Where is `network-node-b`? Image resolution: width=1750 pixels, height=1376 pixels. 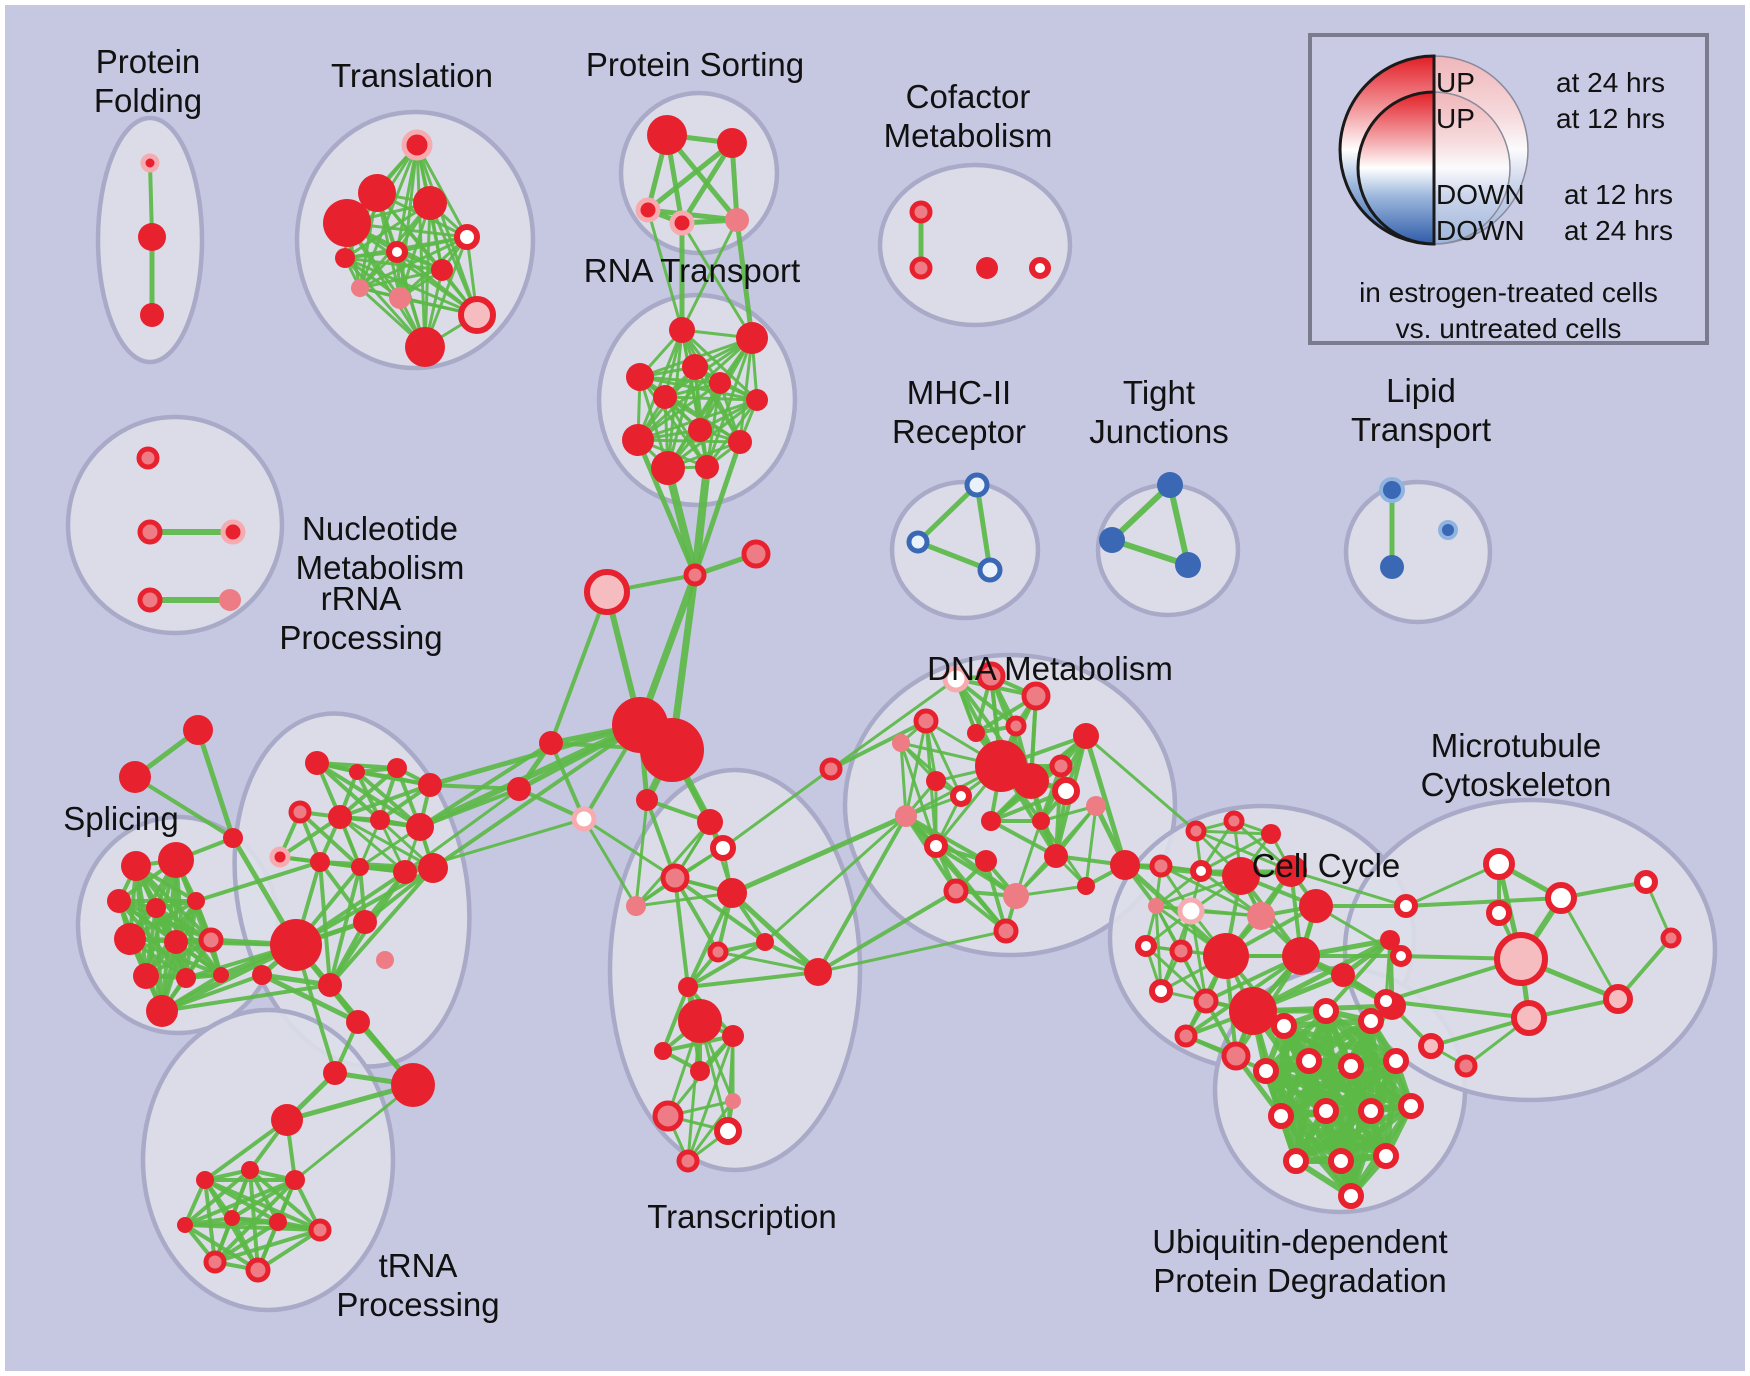 network-node-b is located at coordinates (1188, 565).